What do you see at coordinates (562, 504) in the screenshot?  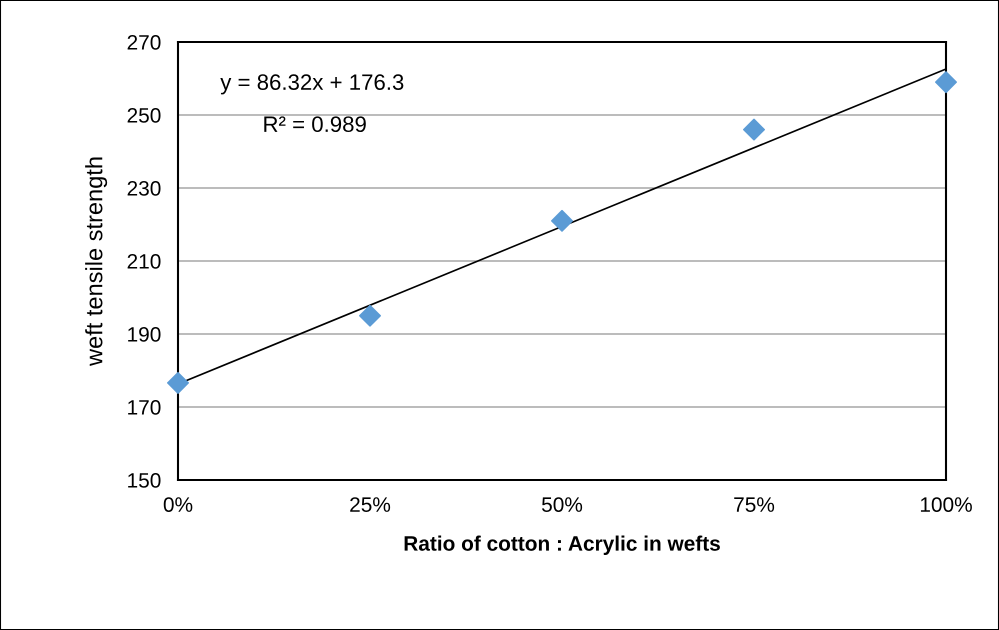 I see `x-tick-label: 50%` at bounding box center [562, 504].